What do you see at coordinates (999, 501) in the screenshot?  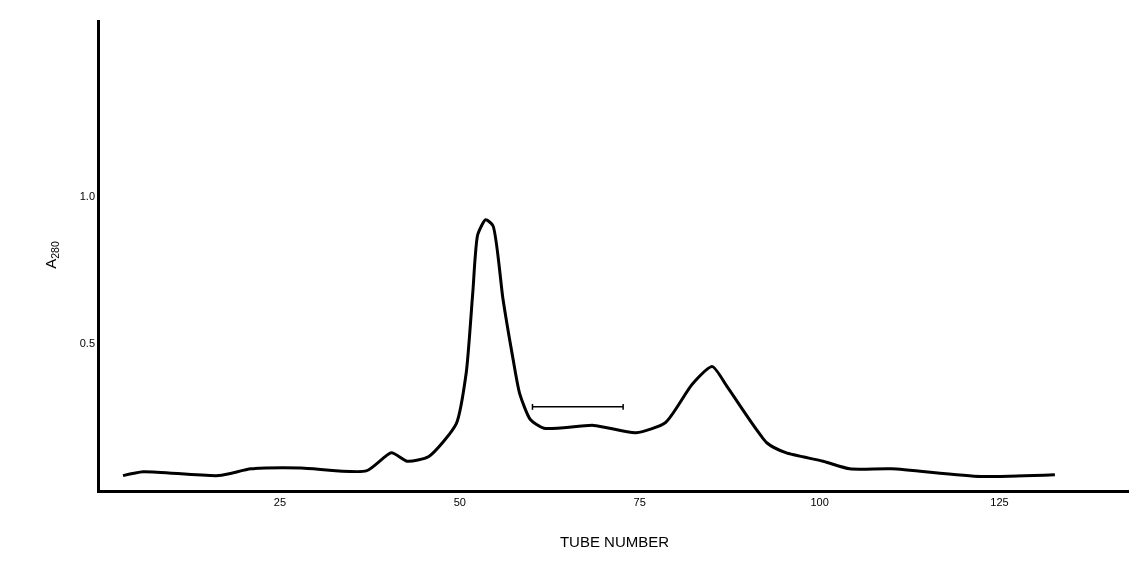 I see `x-tick-label: 125` at bounding box center [999, 501].